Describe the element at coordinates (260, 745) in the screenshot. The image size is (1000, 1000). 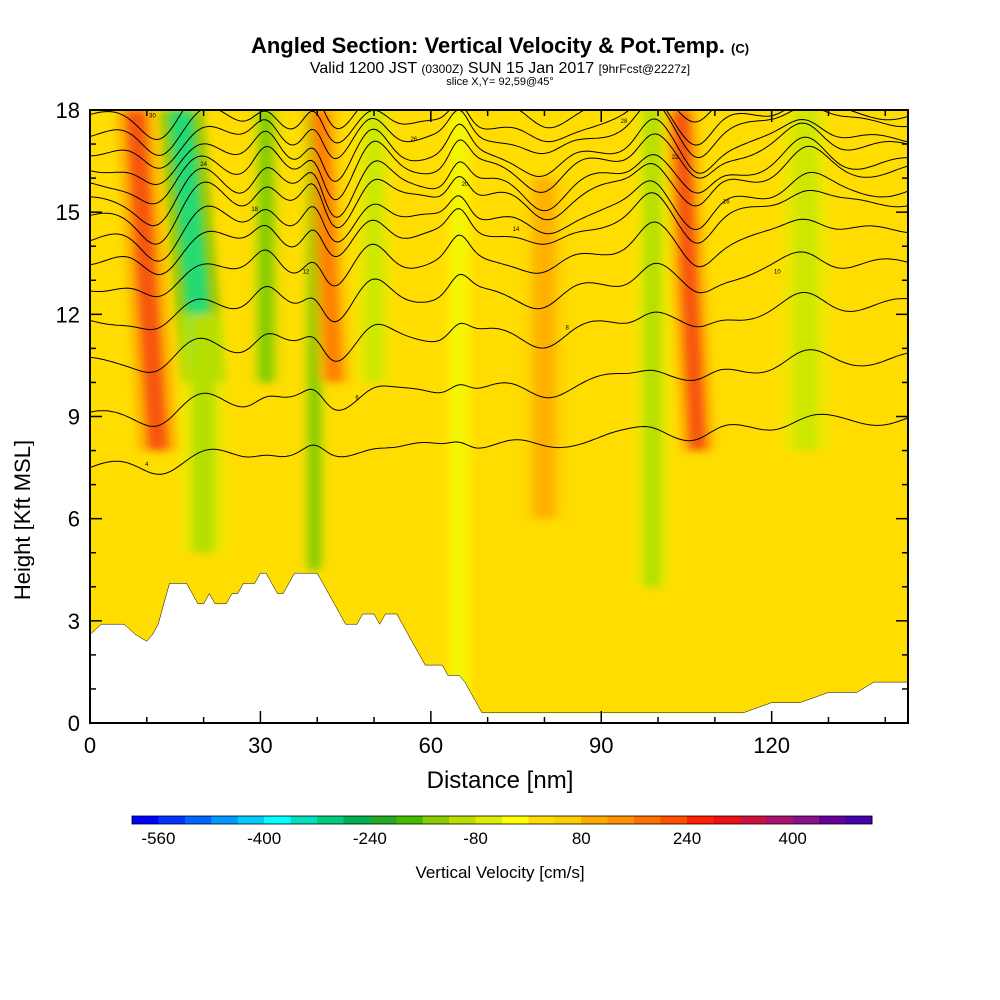
I see `x-tick-label: 30` at that location.